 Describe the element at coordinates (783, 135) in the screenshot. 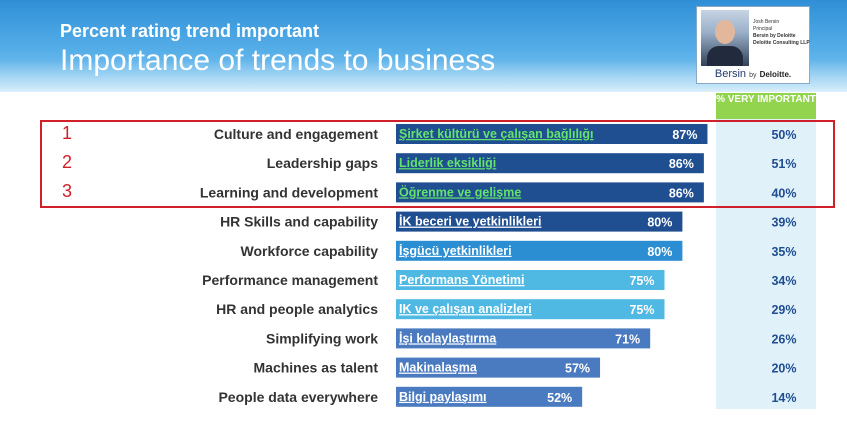

I see `very-important-value: 50%` at that location.